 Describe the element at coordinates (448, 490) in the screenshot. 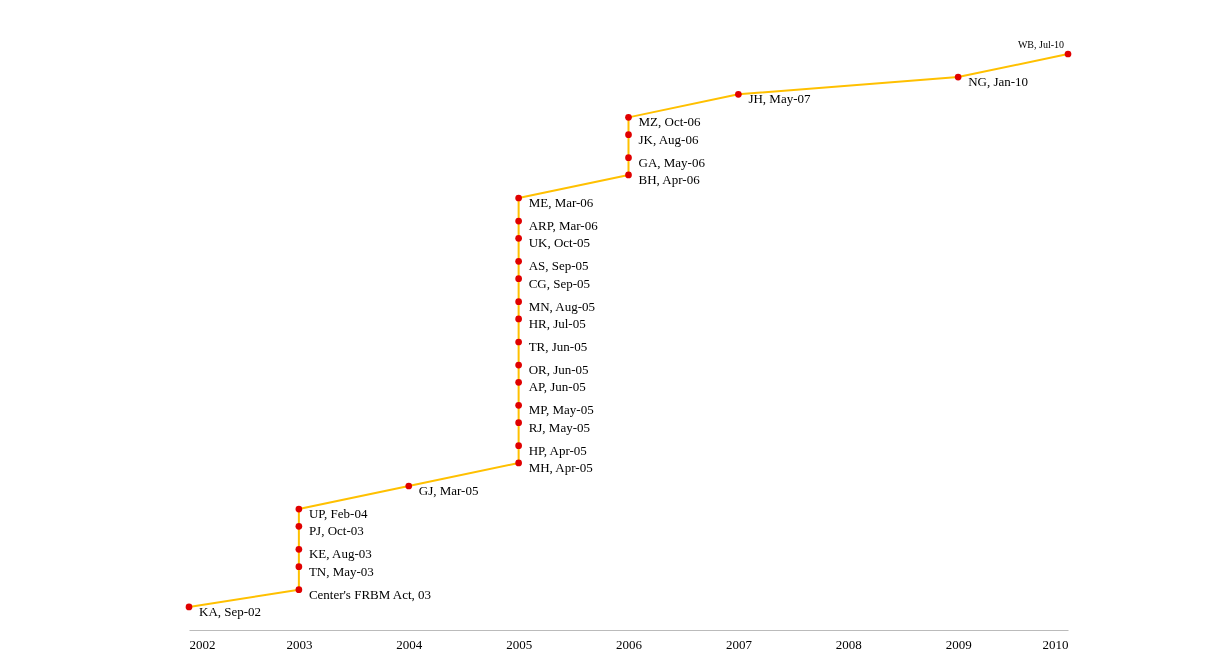

I see `annotation: GJ, Mar-05` at that location.